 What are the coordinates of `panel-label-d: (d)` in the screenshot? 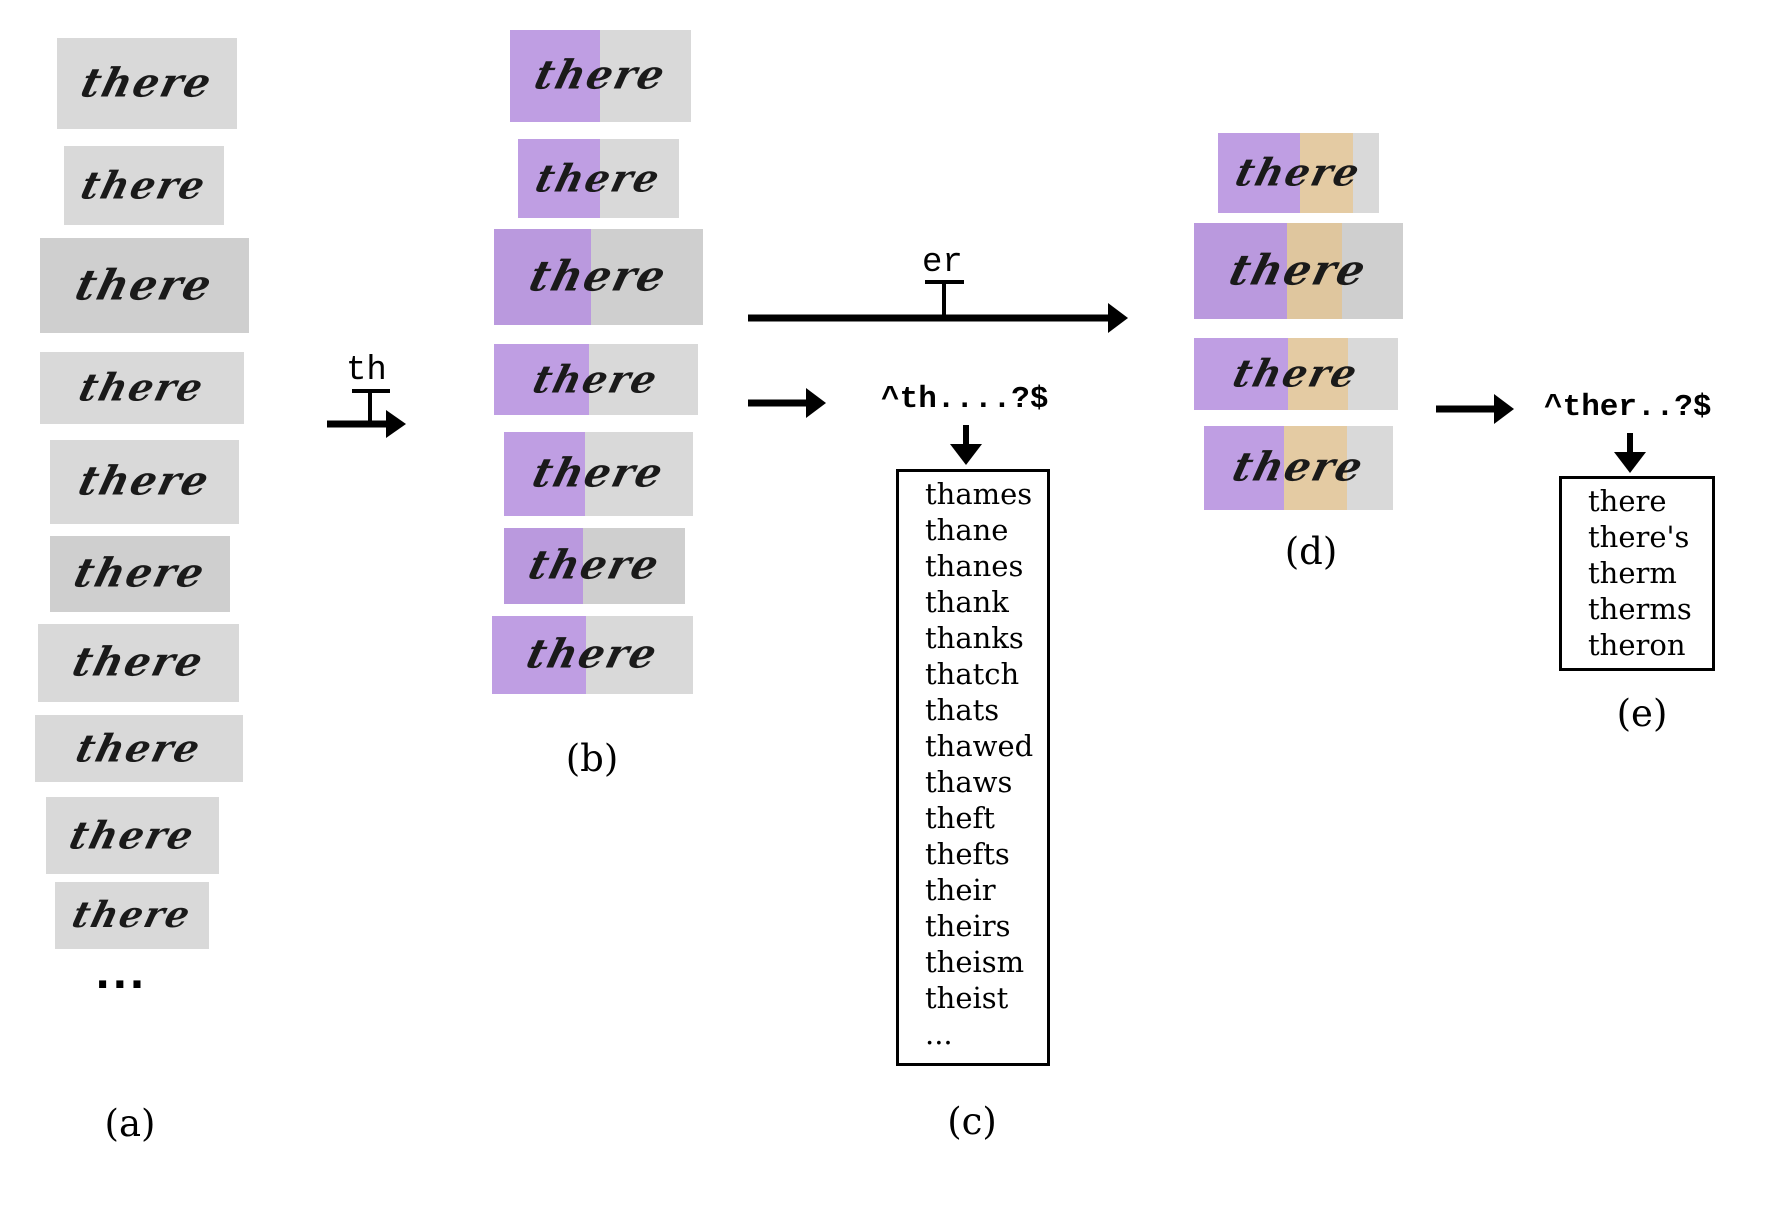 It's located at (1311, 551).